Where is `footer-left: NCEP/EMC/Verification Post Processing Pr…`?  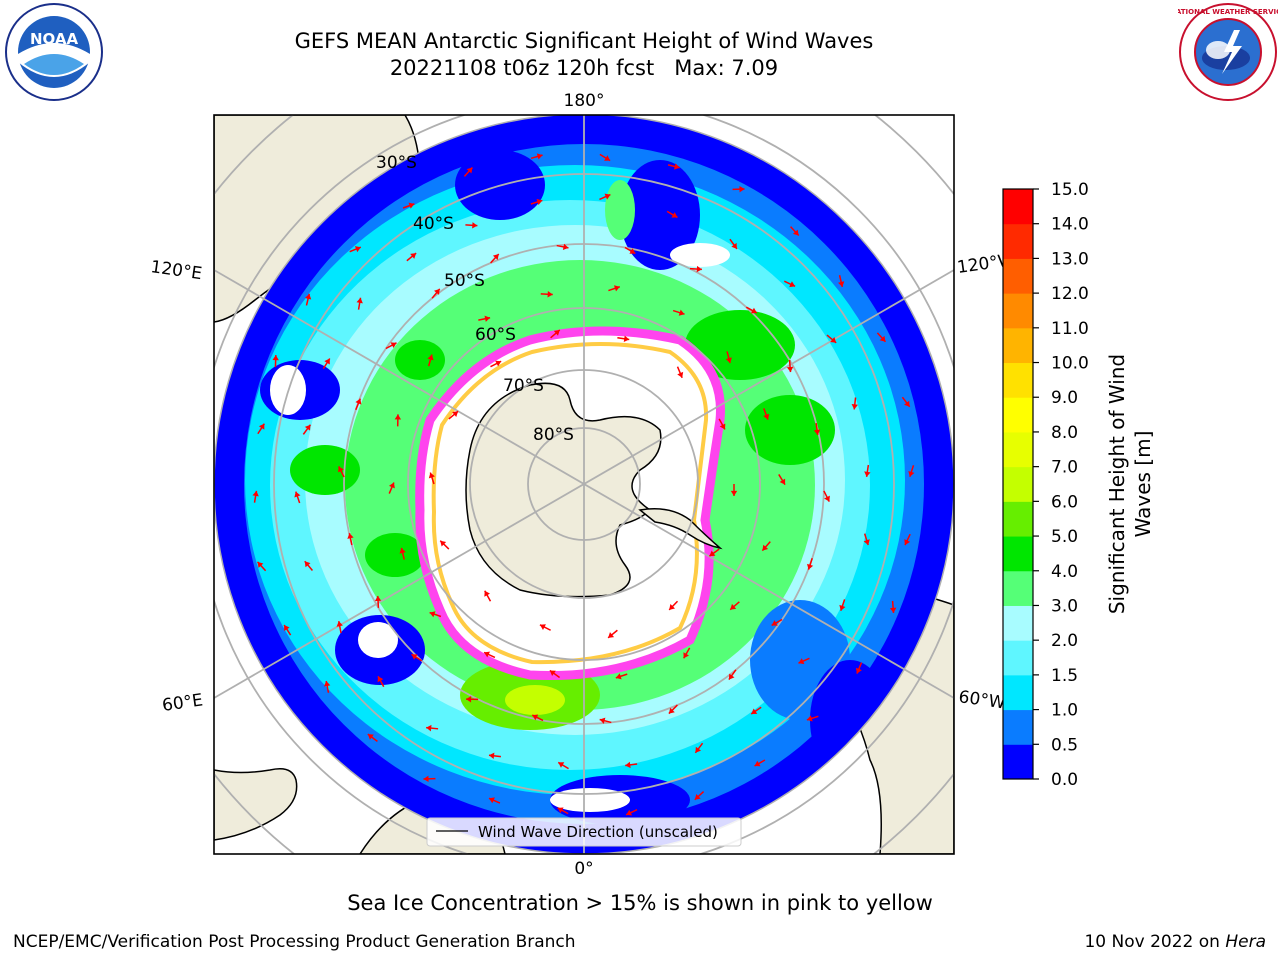 footer-left: NCEP/EMC/Verification Post Processing Pr… is located at coordinates (294, 942).